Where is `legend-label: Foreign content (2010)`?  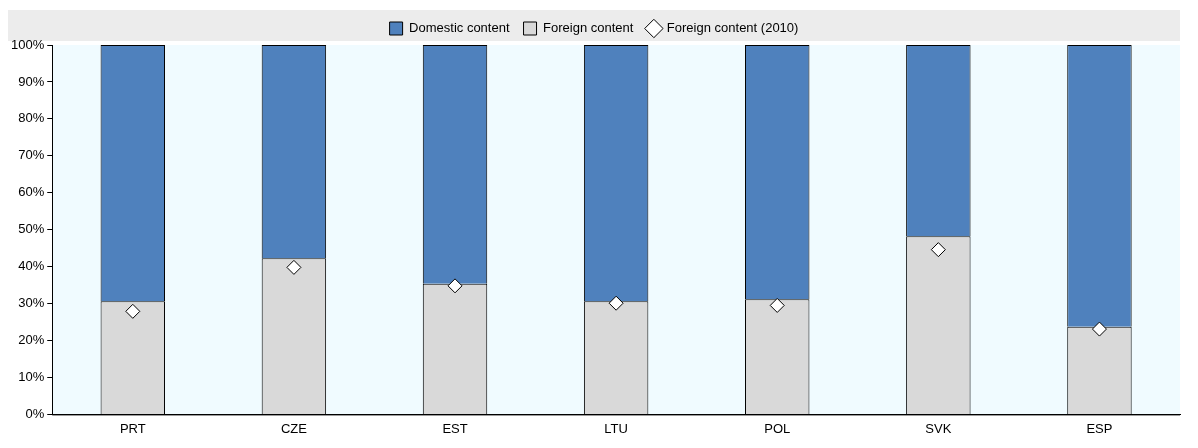
legend-label: Foreign content (2010) is located at coordinates (732, 28).